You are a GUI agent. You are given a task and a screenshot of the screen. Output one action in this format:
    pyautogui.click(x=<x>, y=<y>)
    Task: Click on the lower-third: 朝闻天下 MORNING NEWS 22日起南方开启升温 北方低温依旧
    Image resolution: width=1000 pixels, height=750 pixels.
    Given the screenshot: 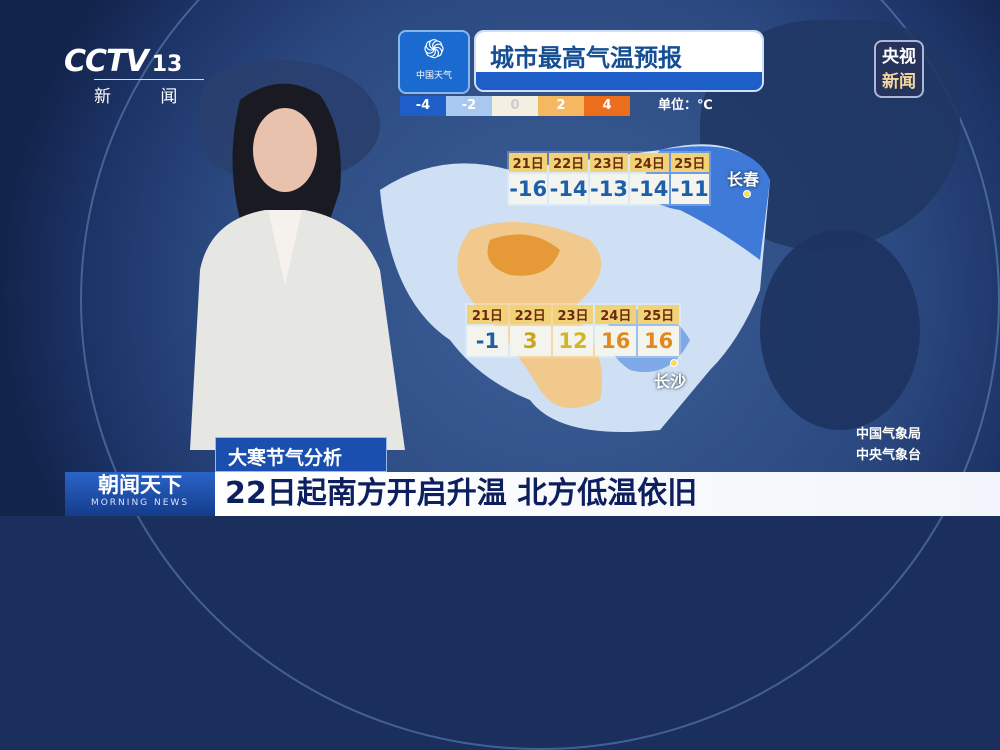 What is the action you would take?
    pyautogui.click(x=532, y=494)
    